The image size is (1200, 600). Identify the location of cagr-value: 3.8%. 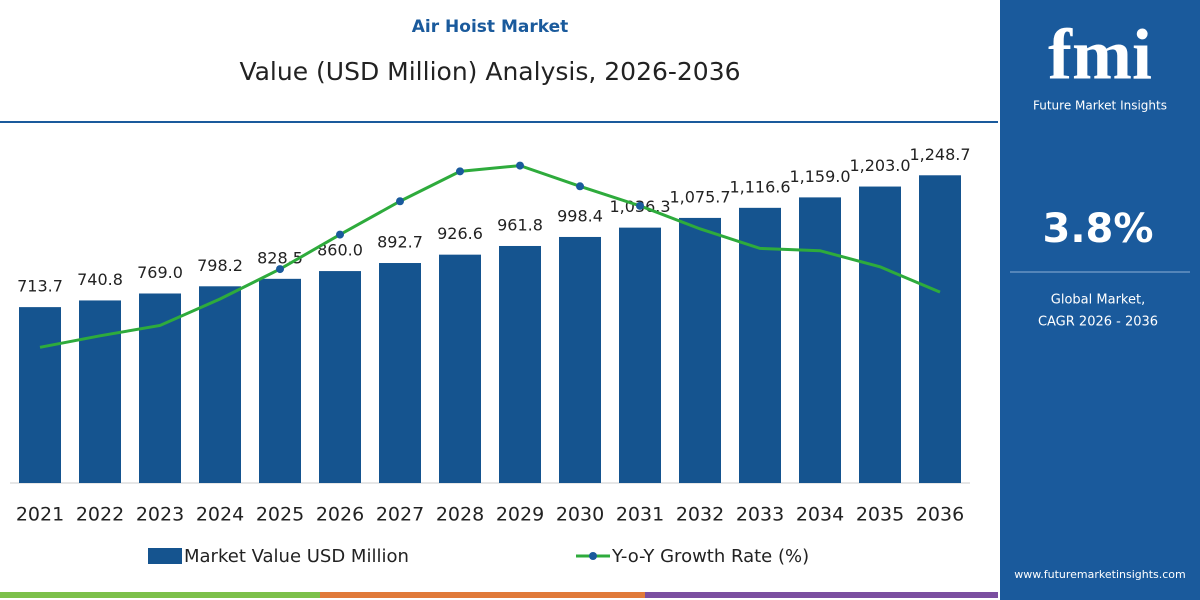
(1098, 229).